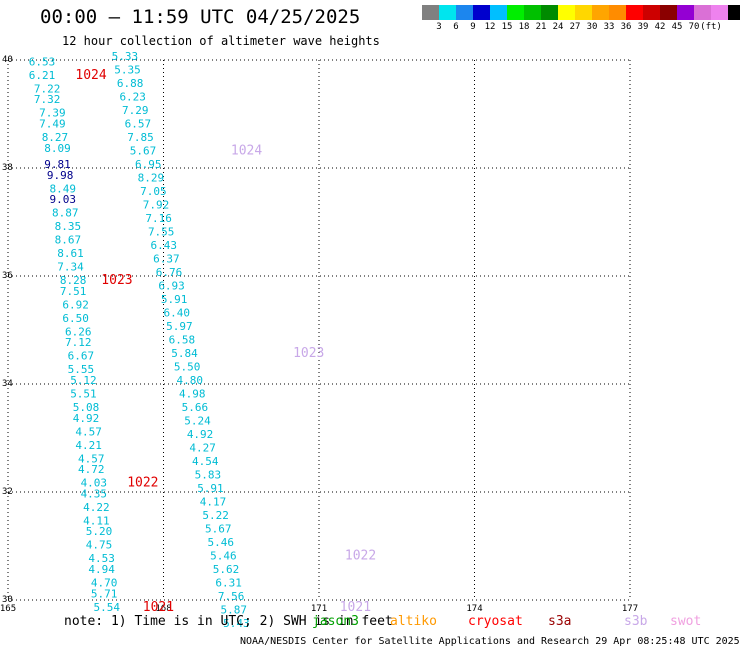  What do you see at coordinates (57, 148) in the screenshot?
I see `swh-value-label: 8.09` at bounding box center [57, 148].